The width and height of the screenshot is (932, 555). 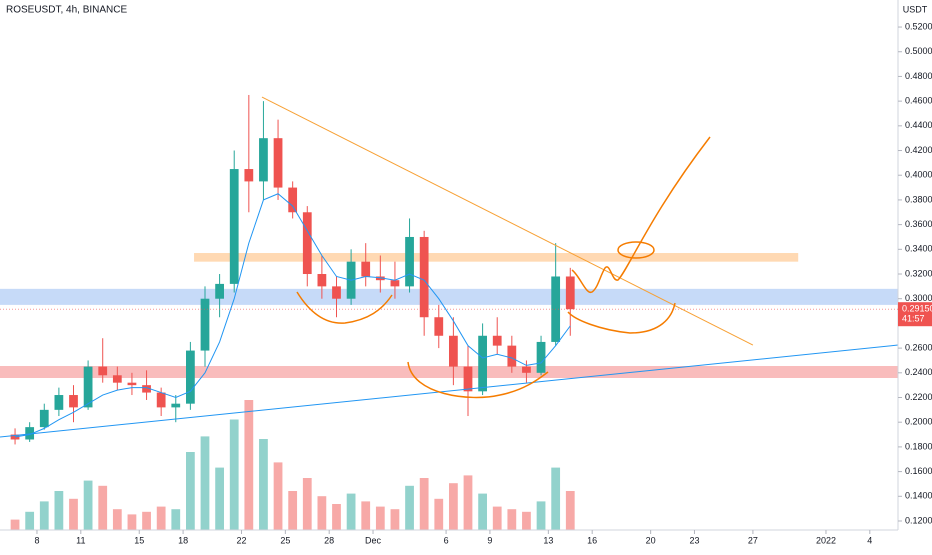 I want to click on x-tick-label: 23, so click(x=694, y=540).